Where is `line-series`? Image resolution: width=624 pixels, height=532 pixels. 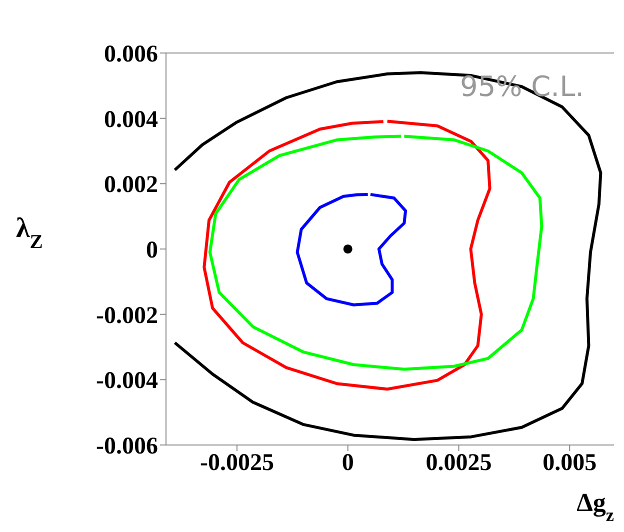 line-series is located at coordinates (352, 249).